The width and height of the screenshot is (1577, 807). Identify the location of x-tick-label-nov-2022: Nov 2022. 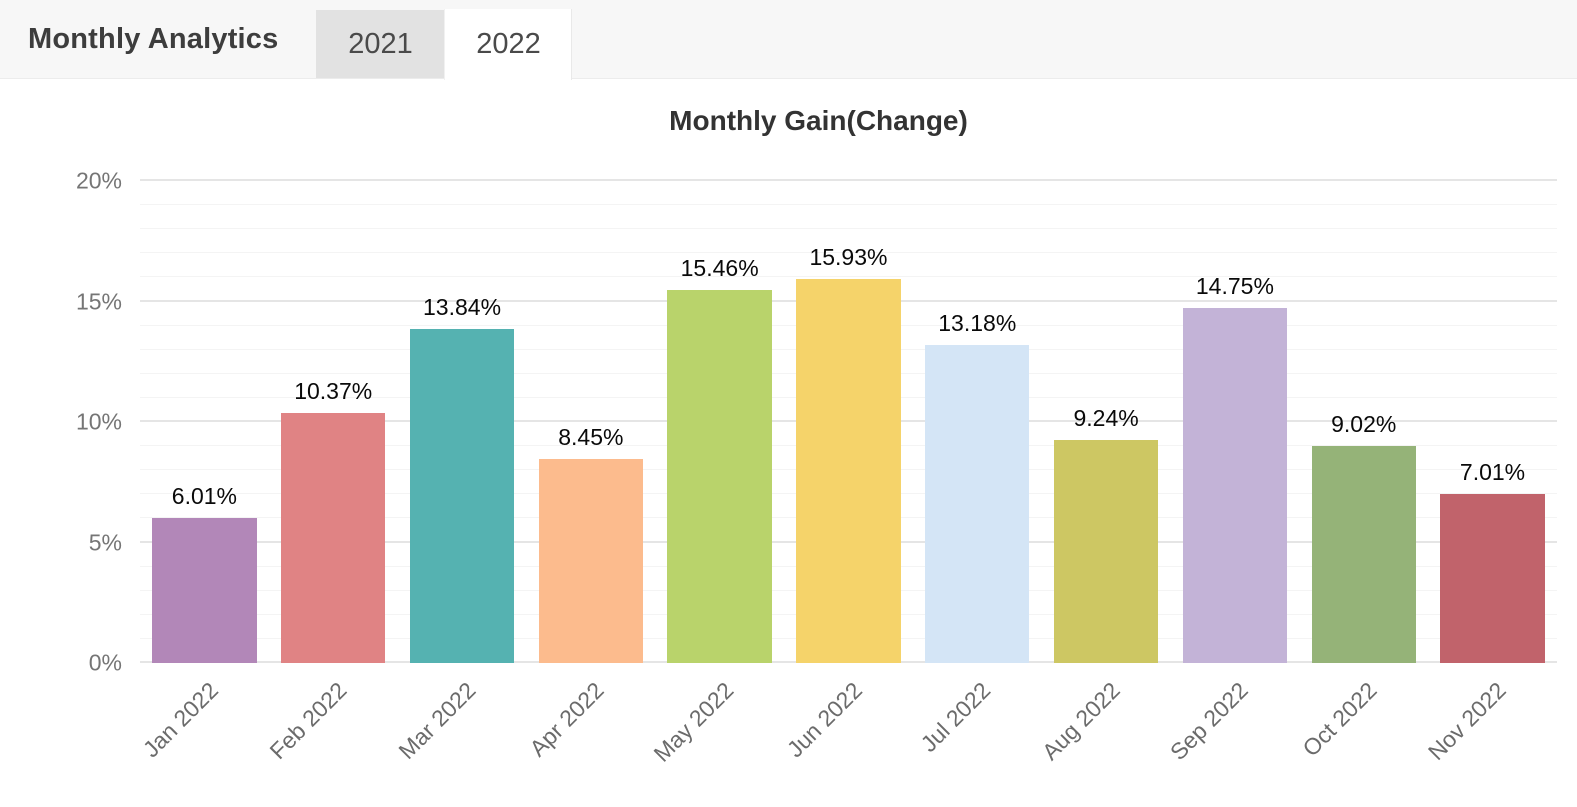
(1466, 721).